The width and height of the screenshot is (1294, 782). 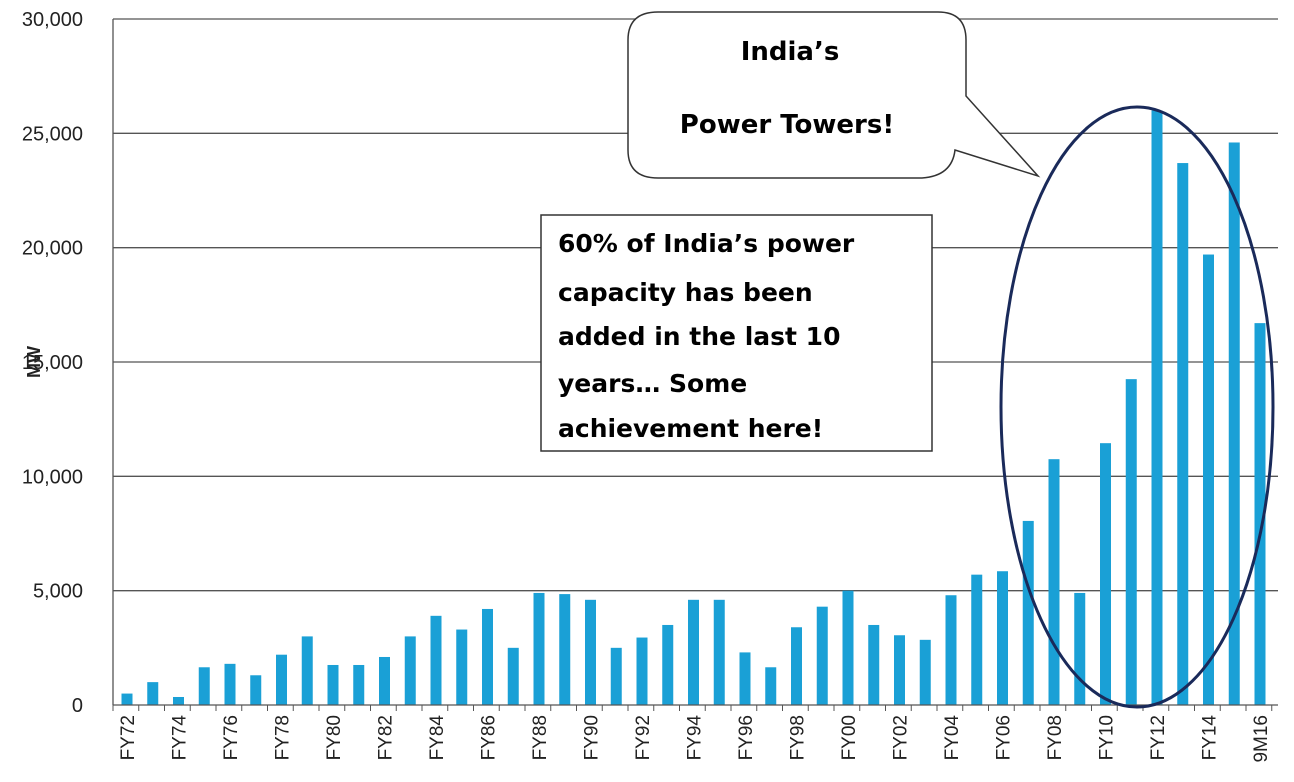 I want to click on bar-fy00, so click(x=848, y=647).